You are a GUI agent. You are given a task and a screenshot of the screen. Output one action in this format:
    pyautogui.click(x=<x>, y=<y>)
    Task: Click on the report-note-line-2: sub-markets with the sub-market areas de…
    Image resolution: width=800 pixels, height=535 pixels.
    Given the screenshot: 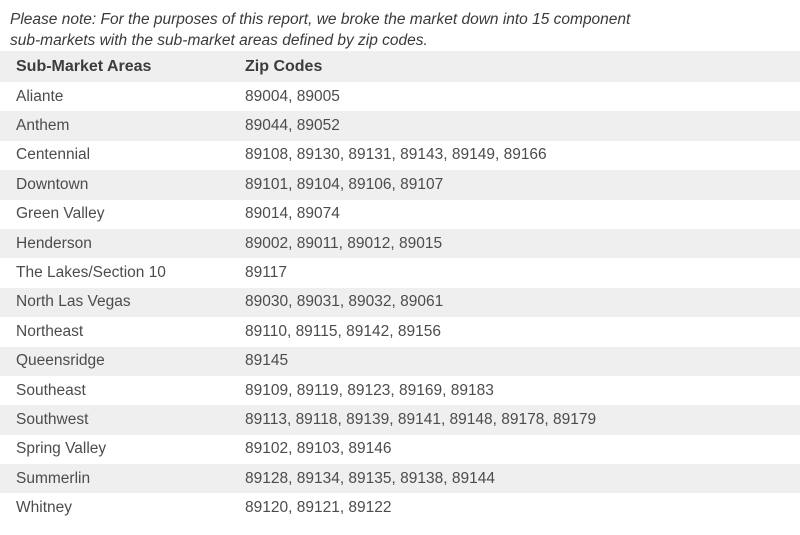 What is the action you would take?
    pyautogui.click(x=219, y=40)
    